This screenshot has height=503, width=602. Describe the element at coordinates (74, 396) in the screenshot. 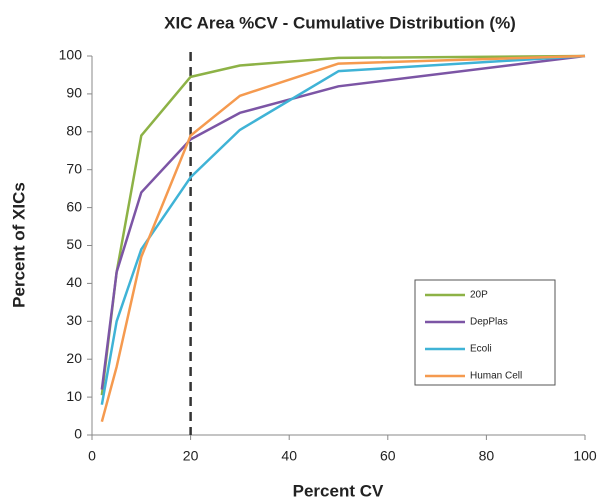

I see `y-tick-label: 10` at that location.